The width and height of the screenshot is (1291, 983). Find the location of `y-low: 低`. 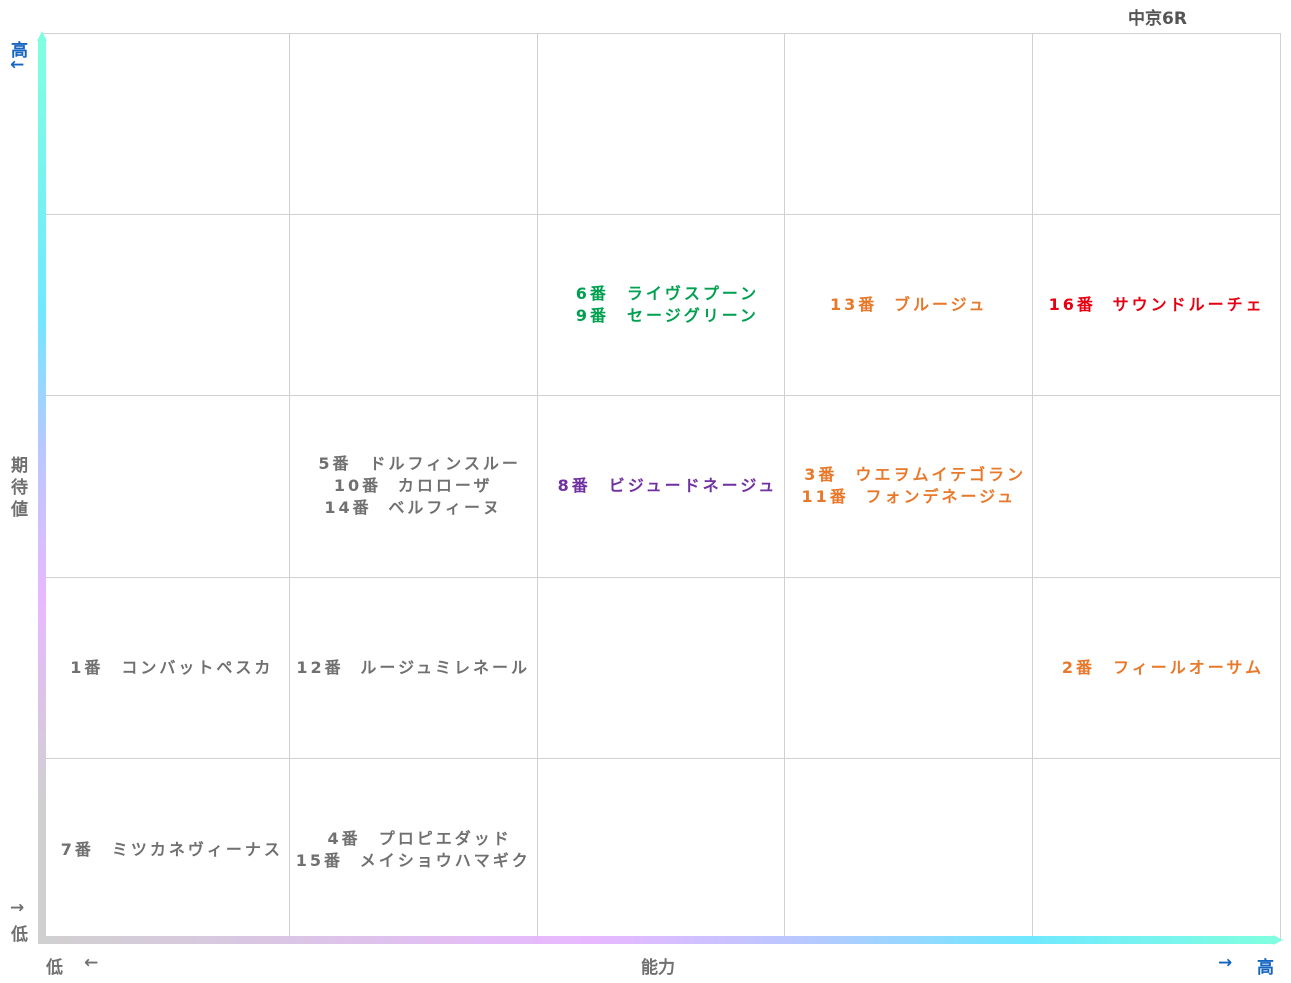

y-low: 低 is located at coordinates (19, 935).